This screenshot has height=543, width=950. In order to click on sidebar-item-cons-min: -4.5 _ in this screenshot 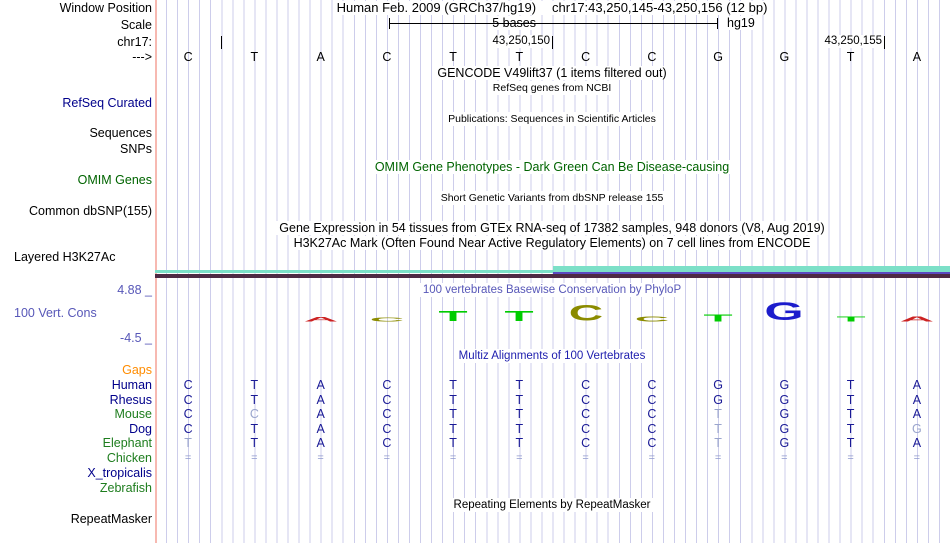, I will do `click(136, 338)`.